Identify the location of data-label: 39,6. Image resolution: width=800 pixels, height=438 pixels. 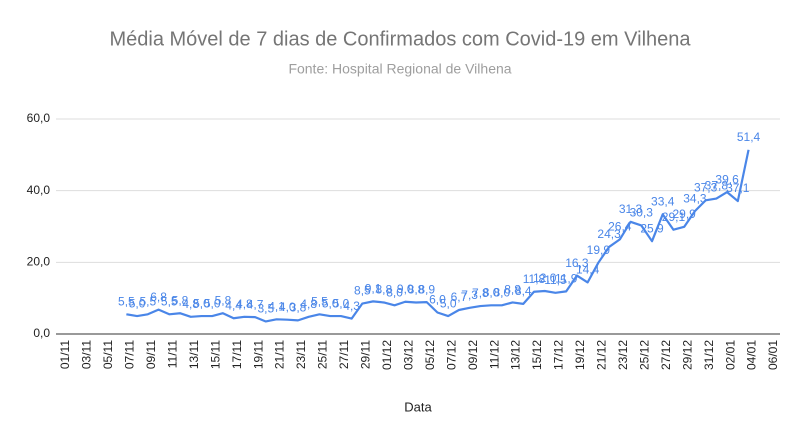
(727, 179).